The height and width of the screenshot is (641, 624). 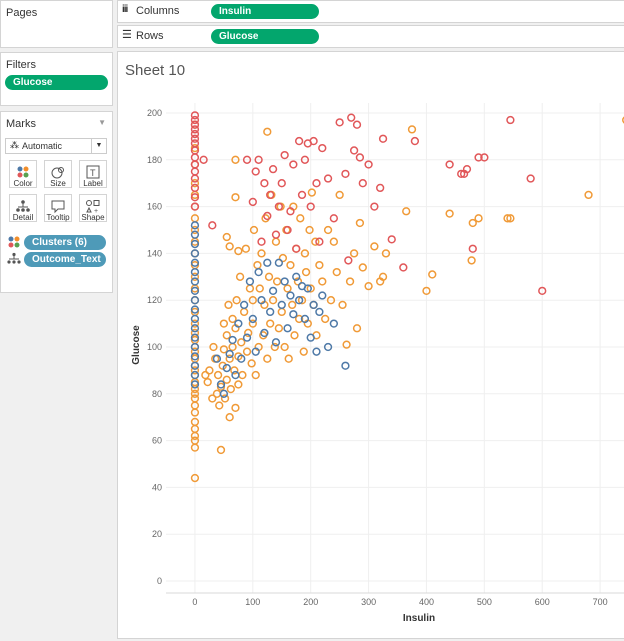 I want to click on marks-menu-icon: ▼, so click(x=102, y=122).